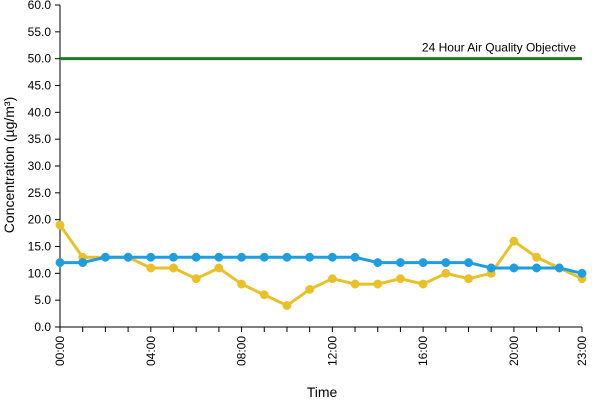  Describe the element at coordinates (40, 139) in the screenshot. I see `y-tick-label: 35.0` at that location.